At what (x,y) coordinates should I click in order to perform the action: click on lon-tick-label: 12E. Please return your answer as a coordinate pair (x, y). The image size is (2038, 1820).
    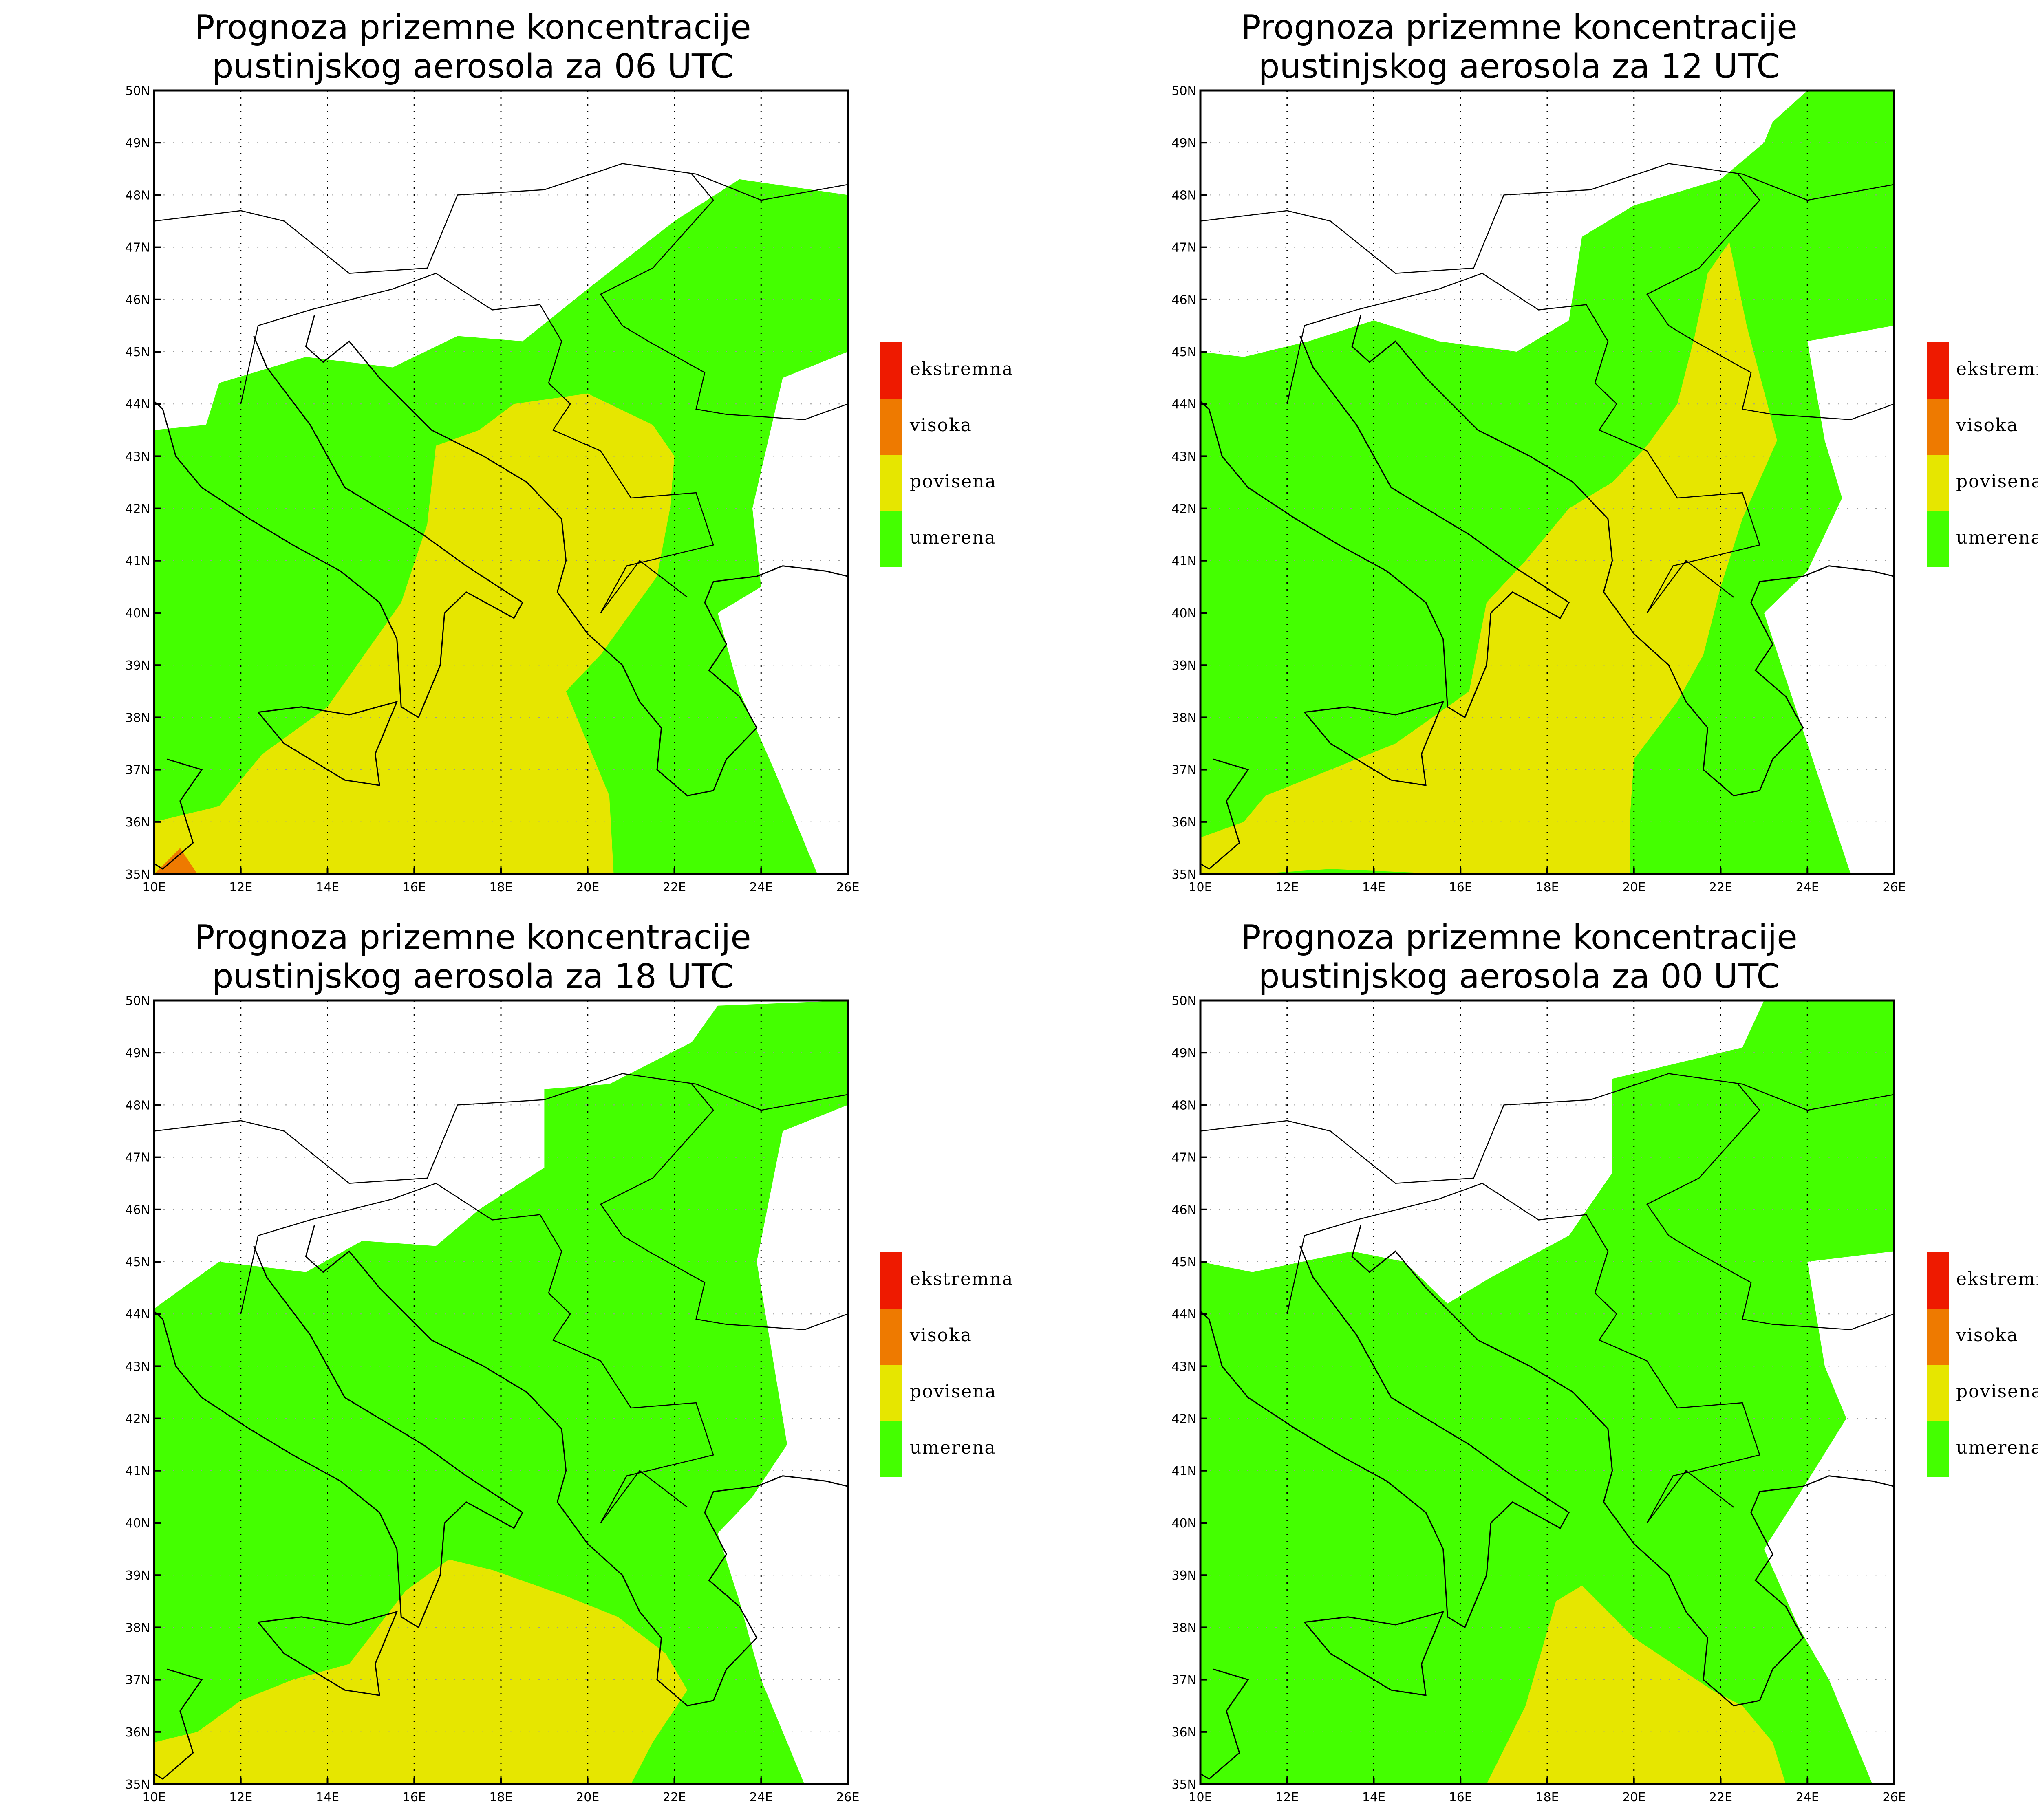
    Looking at the image, I should click on (241, 888).